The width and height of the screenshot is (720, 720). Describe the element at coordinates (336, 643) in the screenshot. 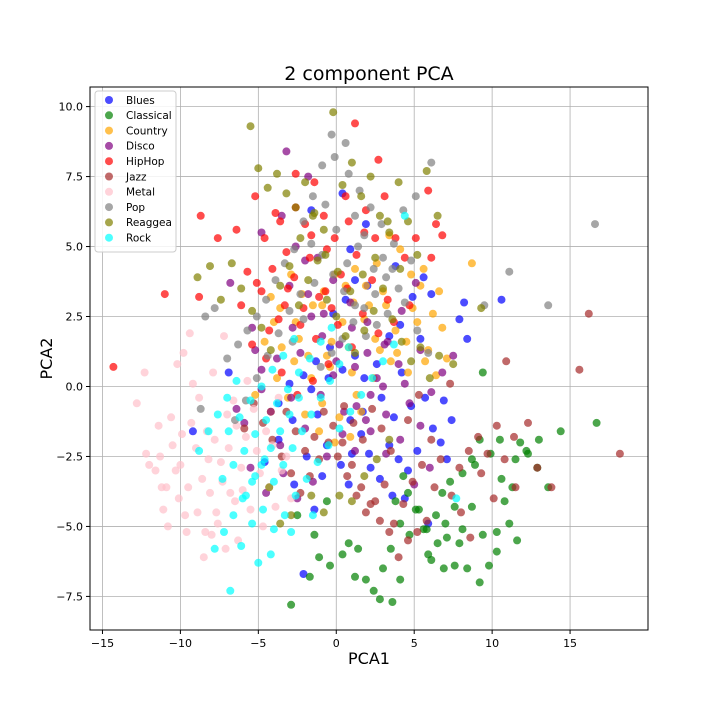

I see `x-tick-label: 0` at that location.